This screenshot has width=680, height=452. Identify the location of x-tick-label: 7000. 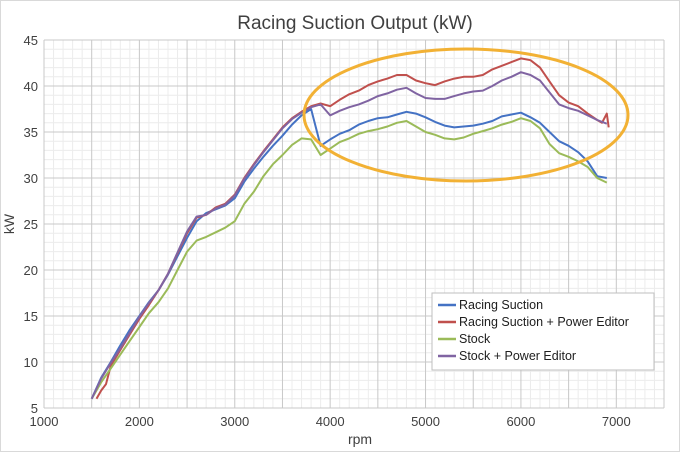
(616, 421).